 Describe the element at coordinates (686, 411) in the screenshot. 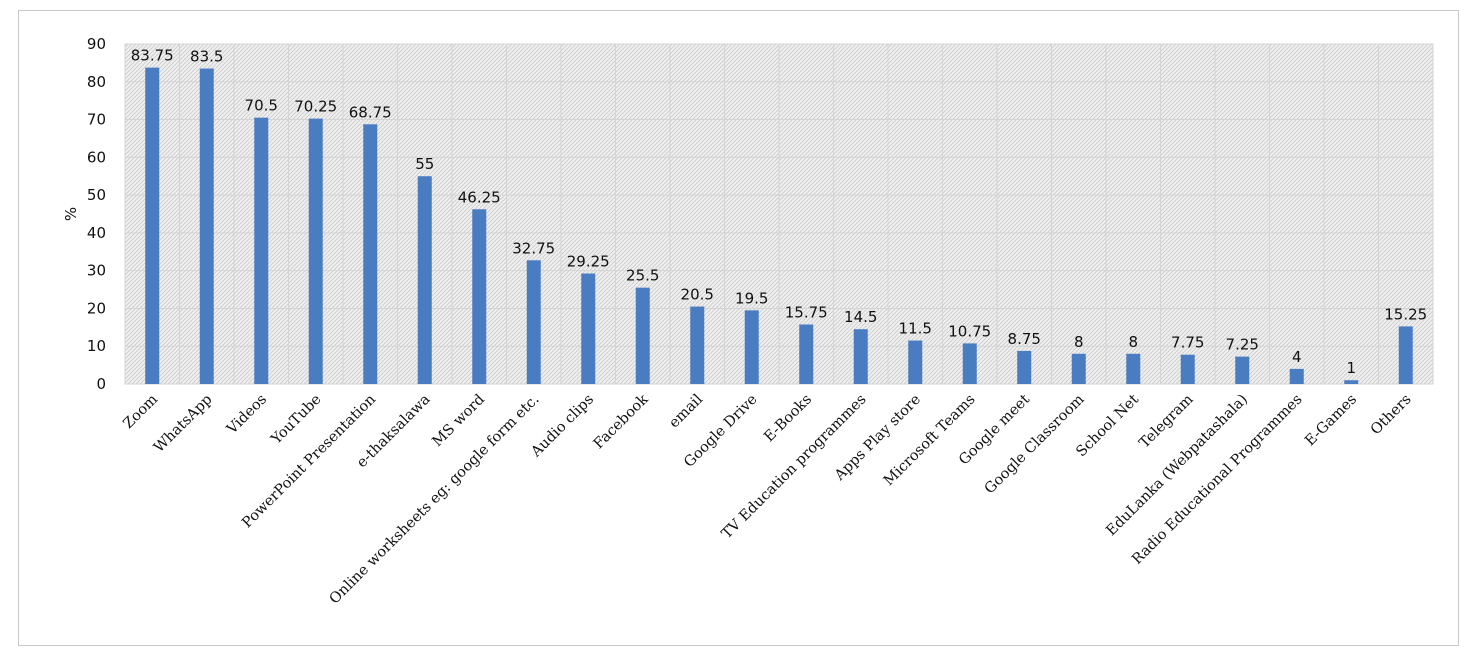

I see `x-category-label: email` at that location.